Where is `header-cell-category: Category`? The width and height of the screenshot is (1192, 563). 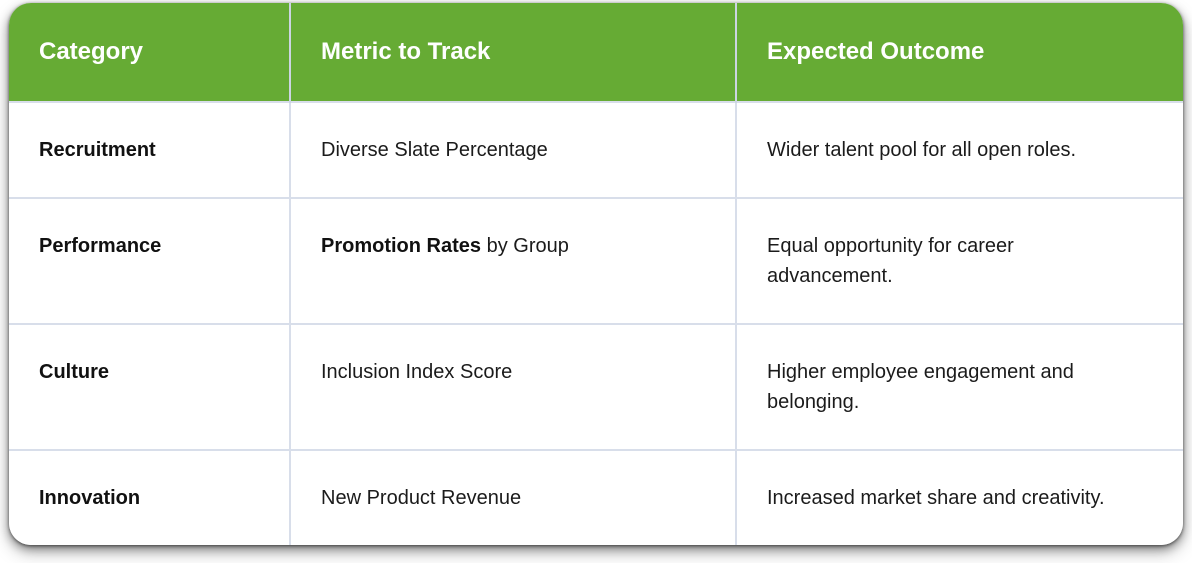 header-cell-category: Category is located at coordinates (150, 52).